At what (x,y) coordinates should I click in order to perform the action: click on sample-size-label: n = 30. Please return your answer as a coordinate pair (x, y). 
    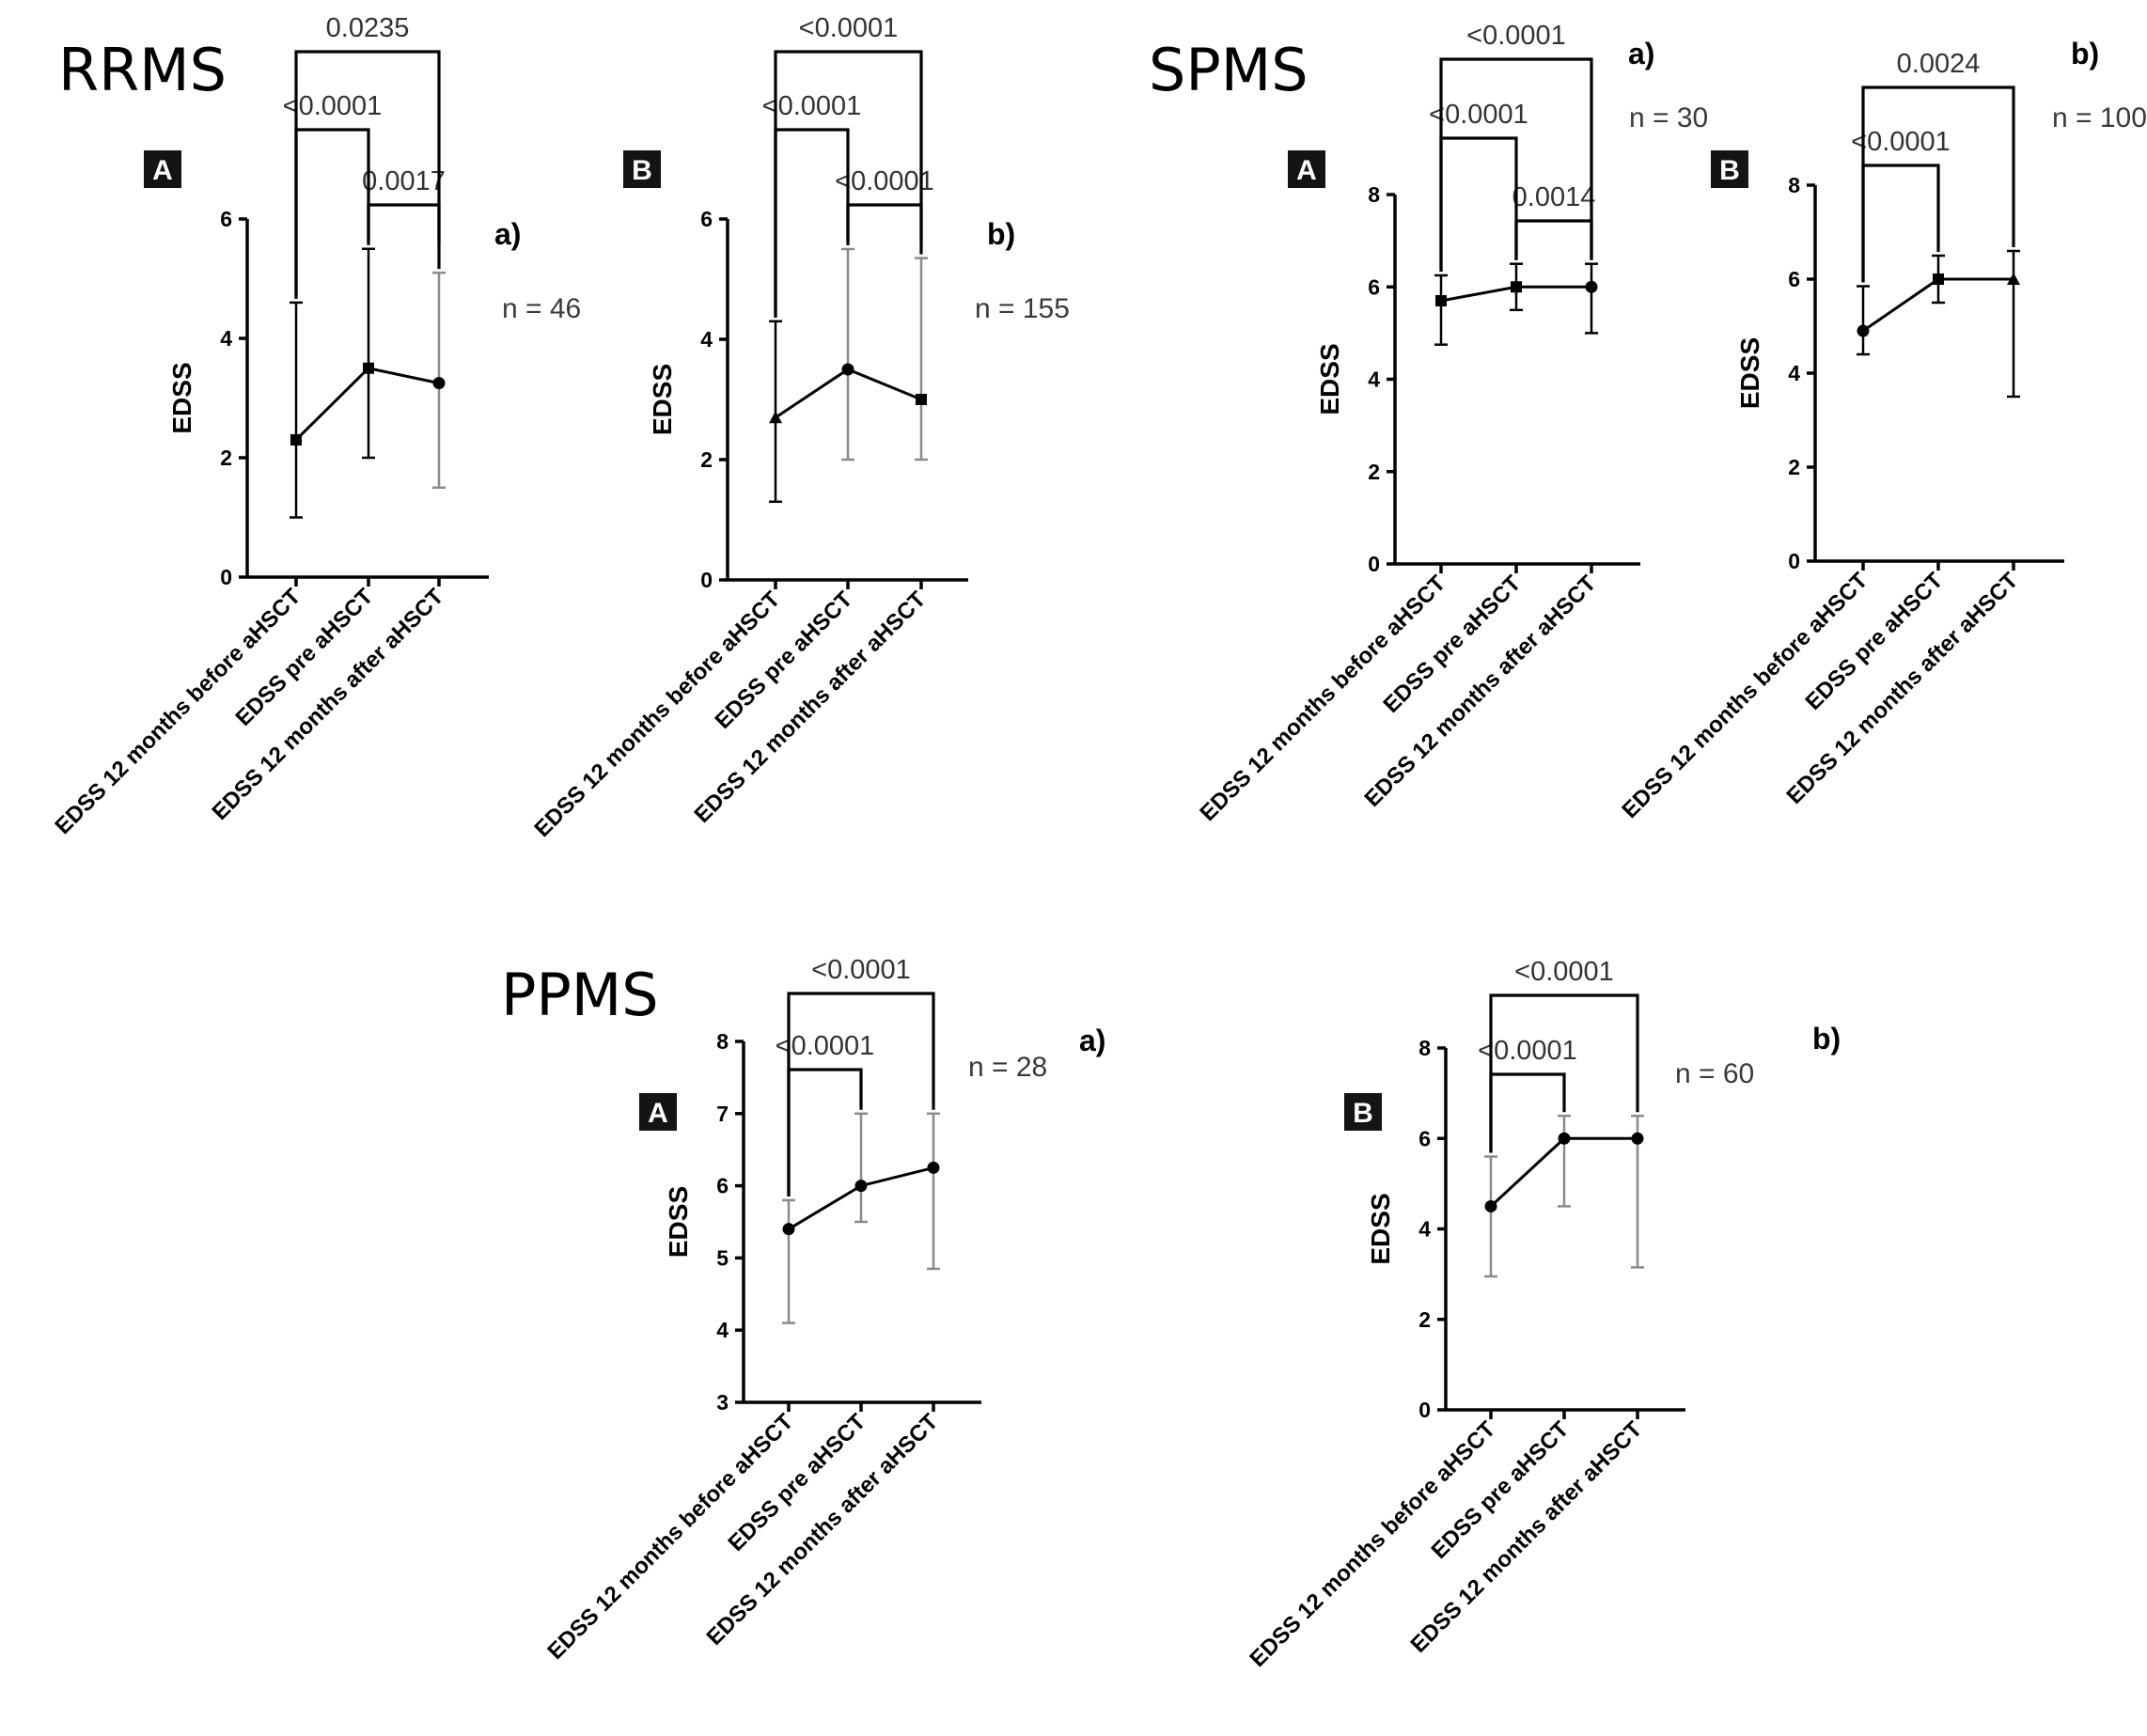
    Looking at the image, I should click on (1668, 117).